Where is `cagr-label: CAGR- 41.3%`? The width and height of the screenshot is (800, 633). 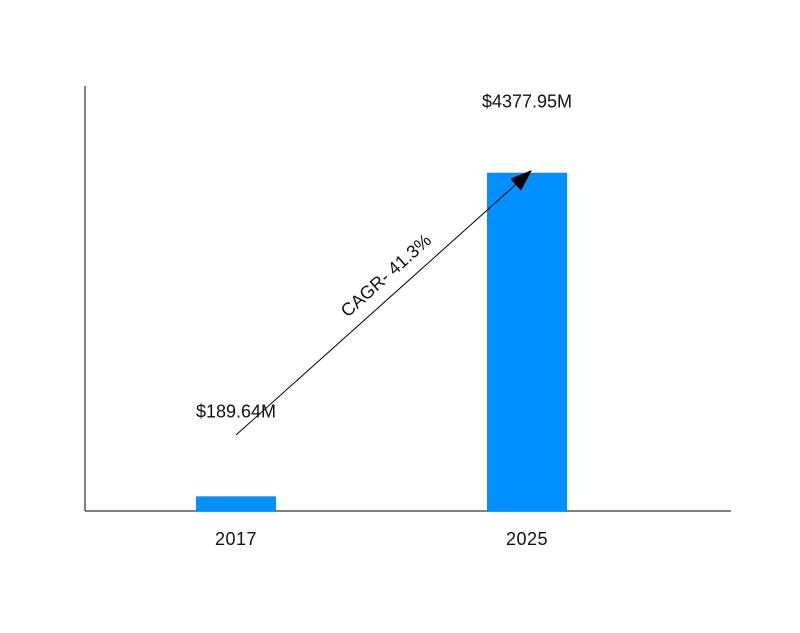 cagr-label: CAGR- 41.3% is located at coordinates (386, 275).